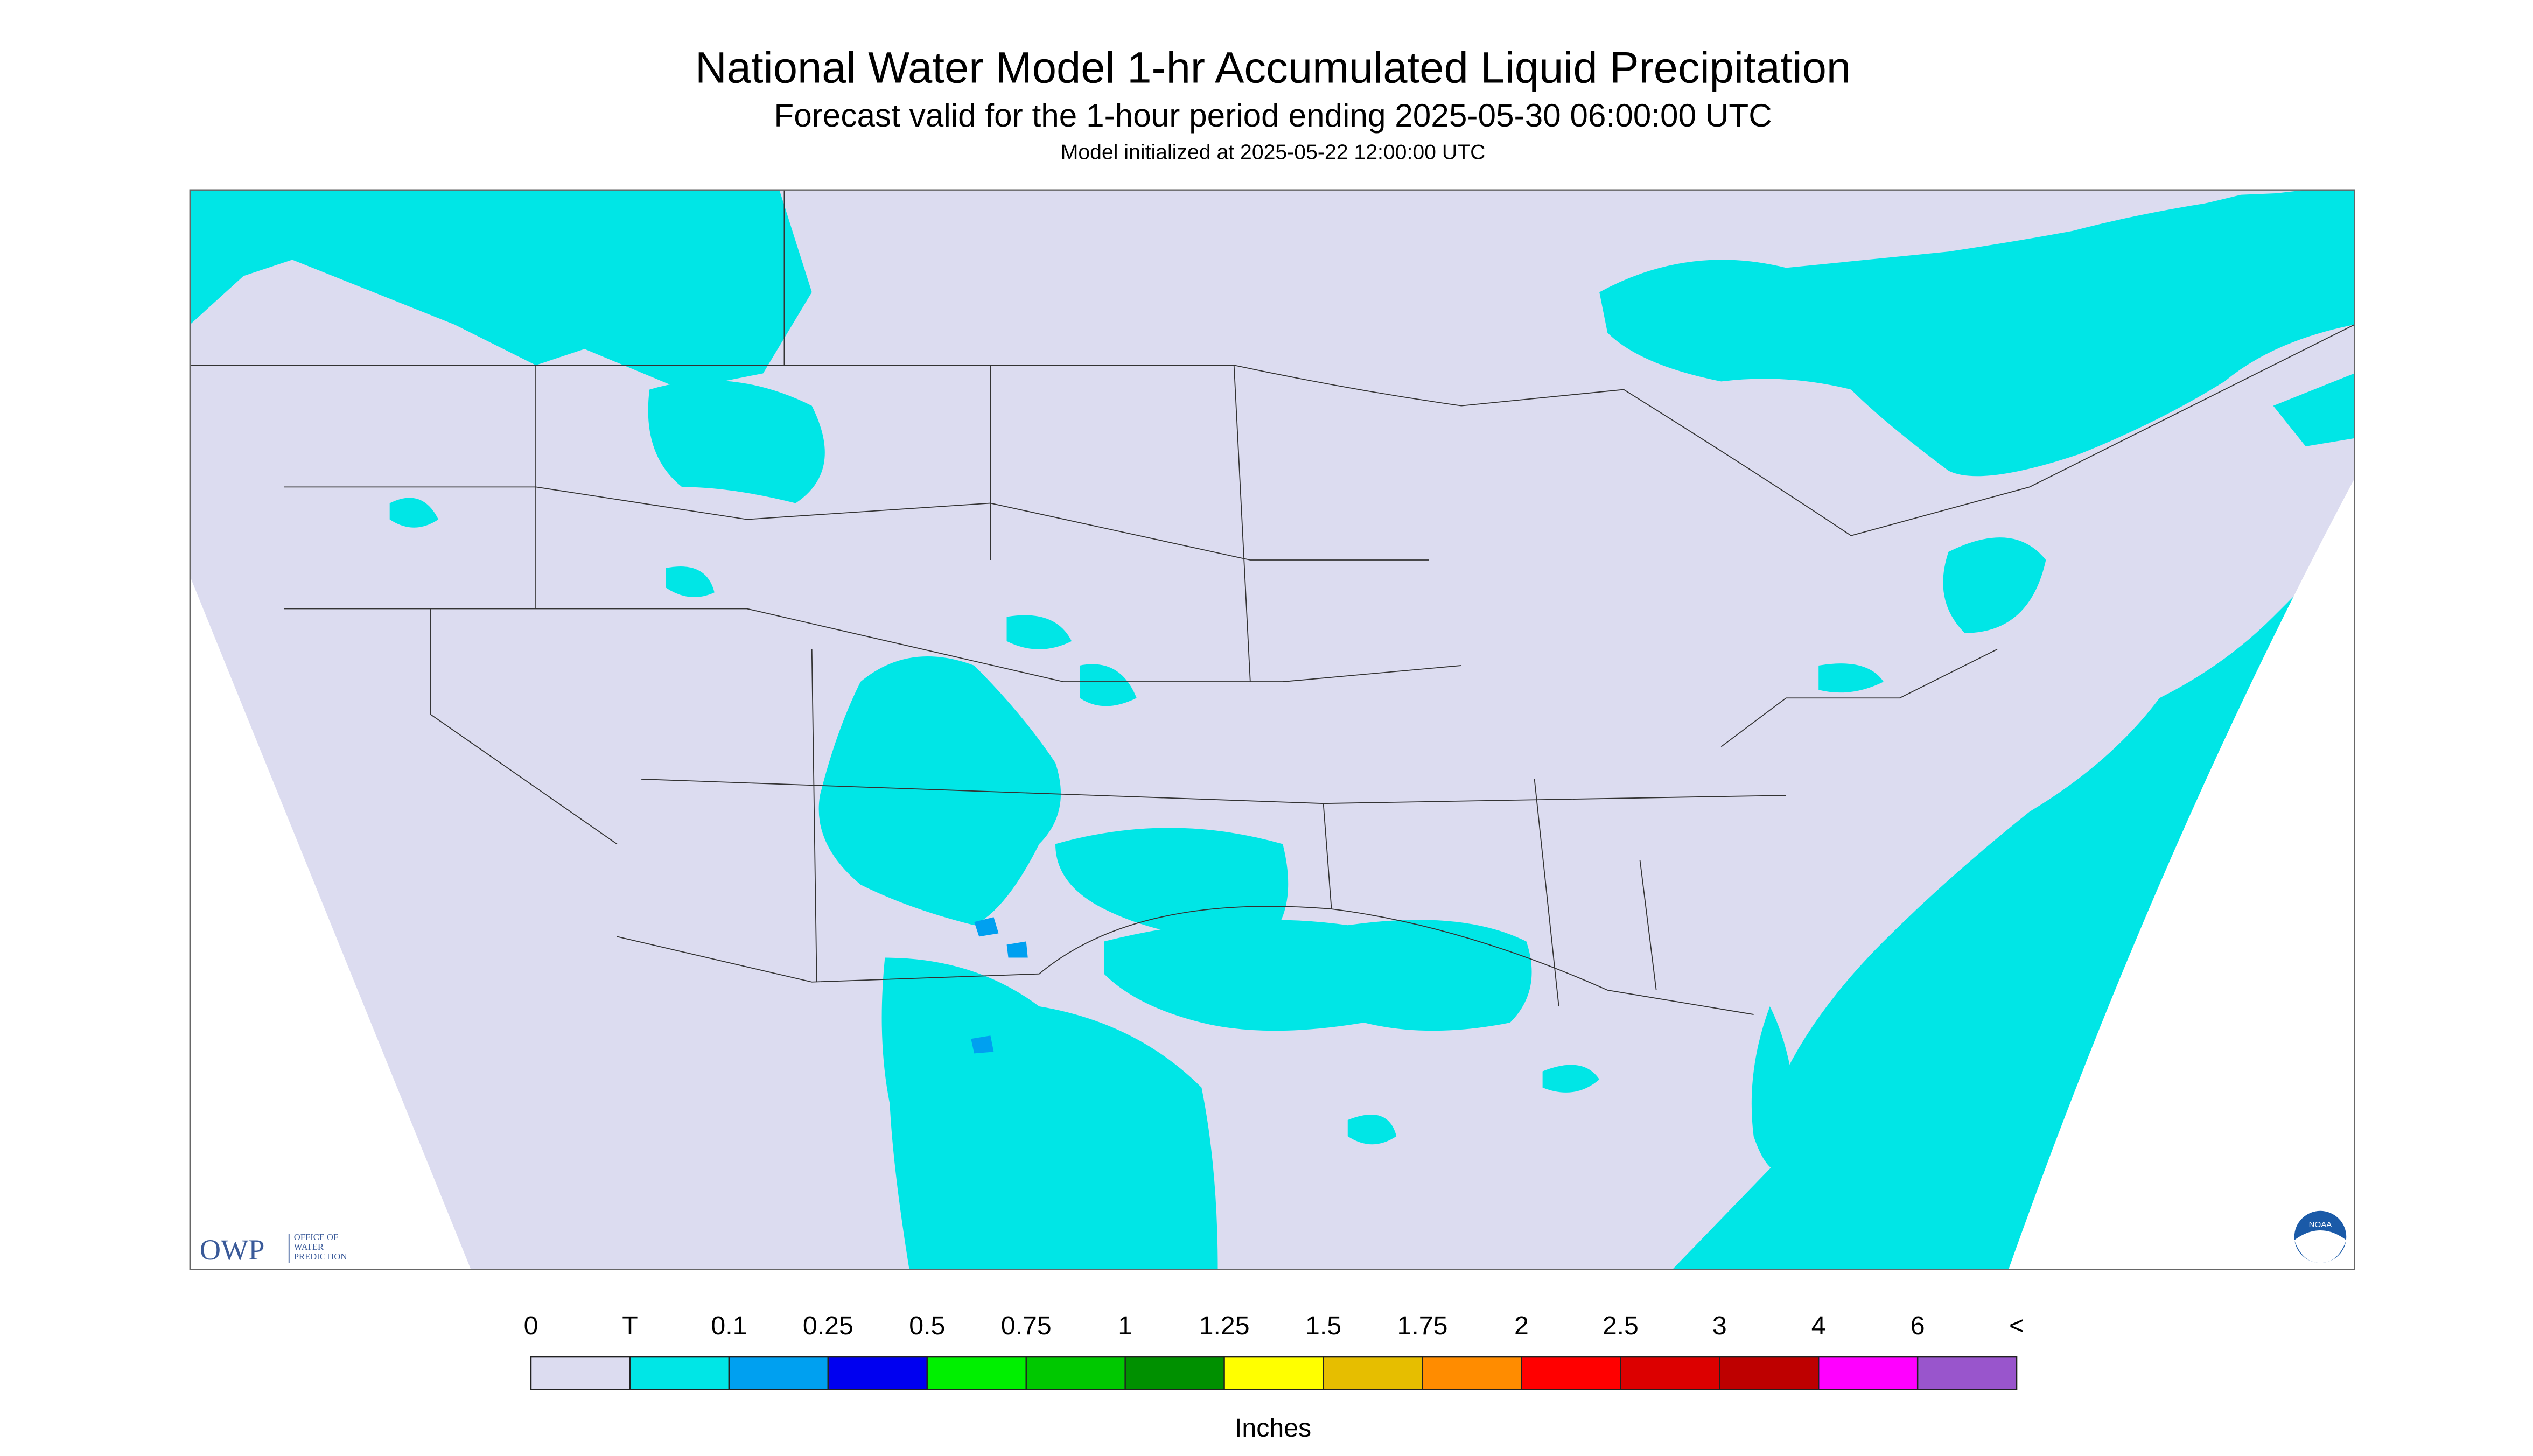 This screenshot has height=1456, width=2533. I want to click on owp-logo: OWP OFFICE OF WATER PREDICTION, so click(273, 1249).